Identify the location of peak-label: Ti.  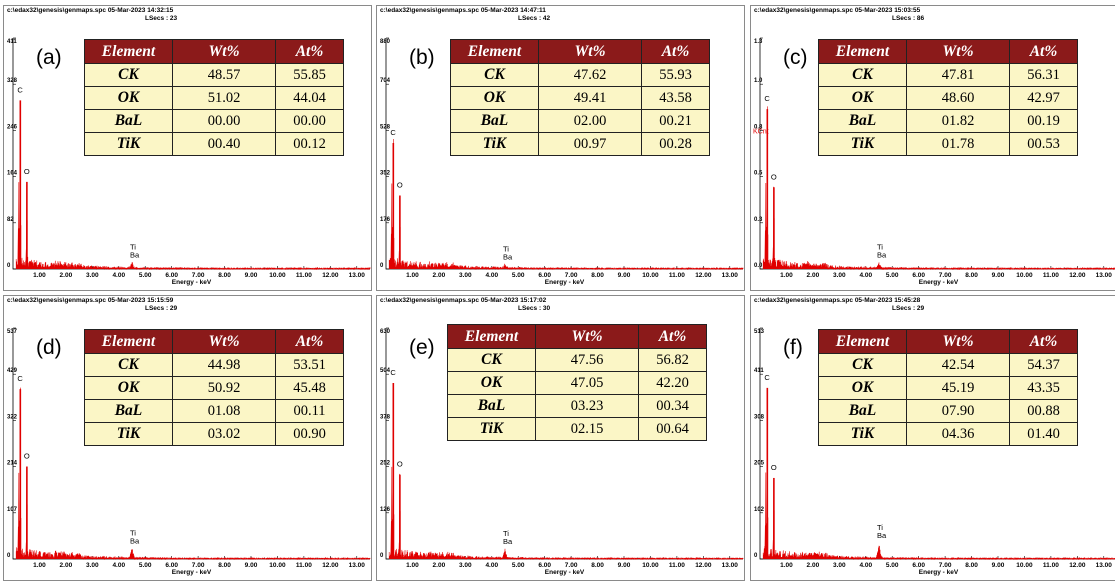
(133, 533).